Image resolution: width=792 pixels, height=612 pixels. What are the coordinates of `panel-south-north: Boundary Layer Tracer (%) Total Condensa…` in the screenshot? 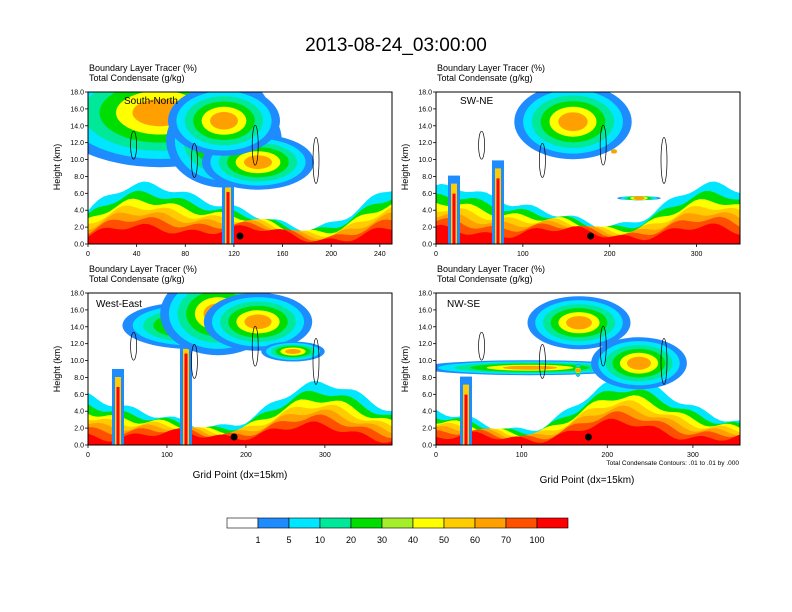 It's located at (222, 160).